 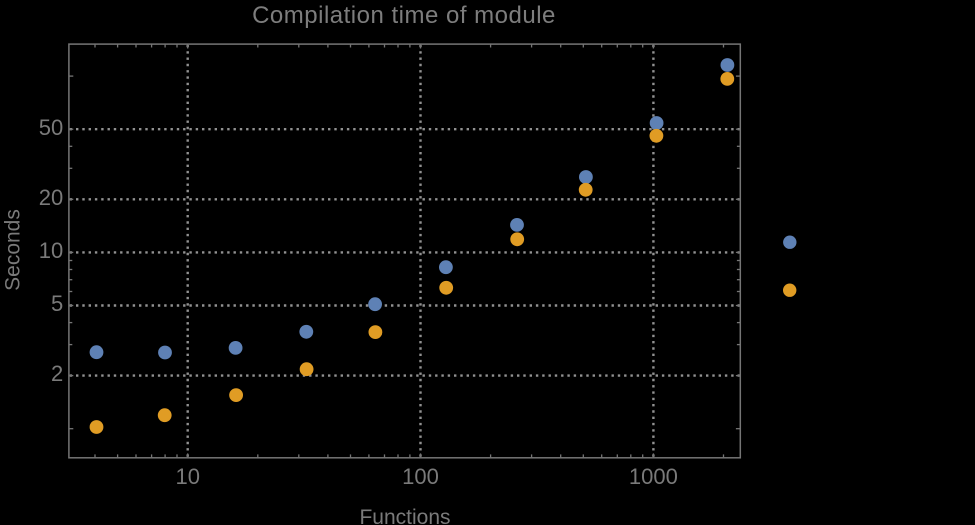 I want to click on svg-text: 1000, so click(x=653, y=476).